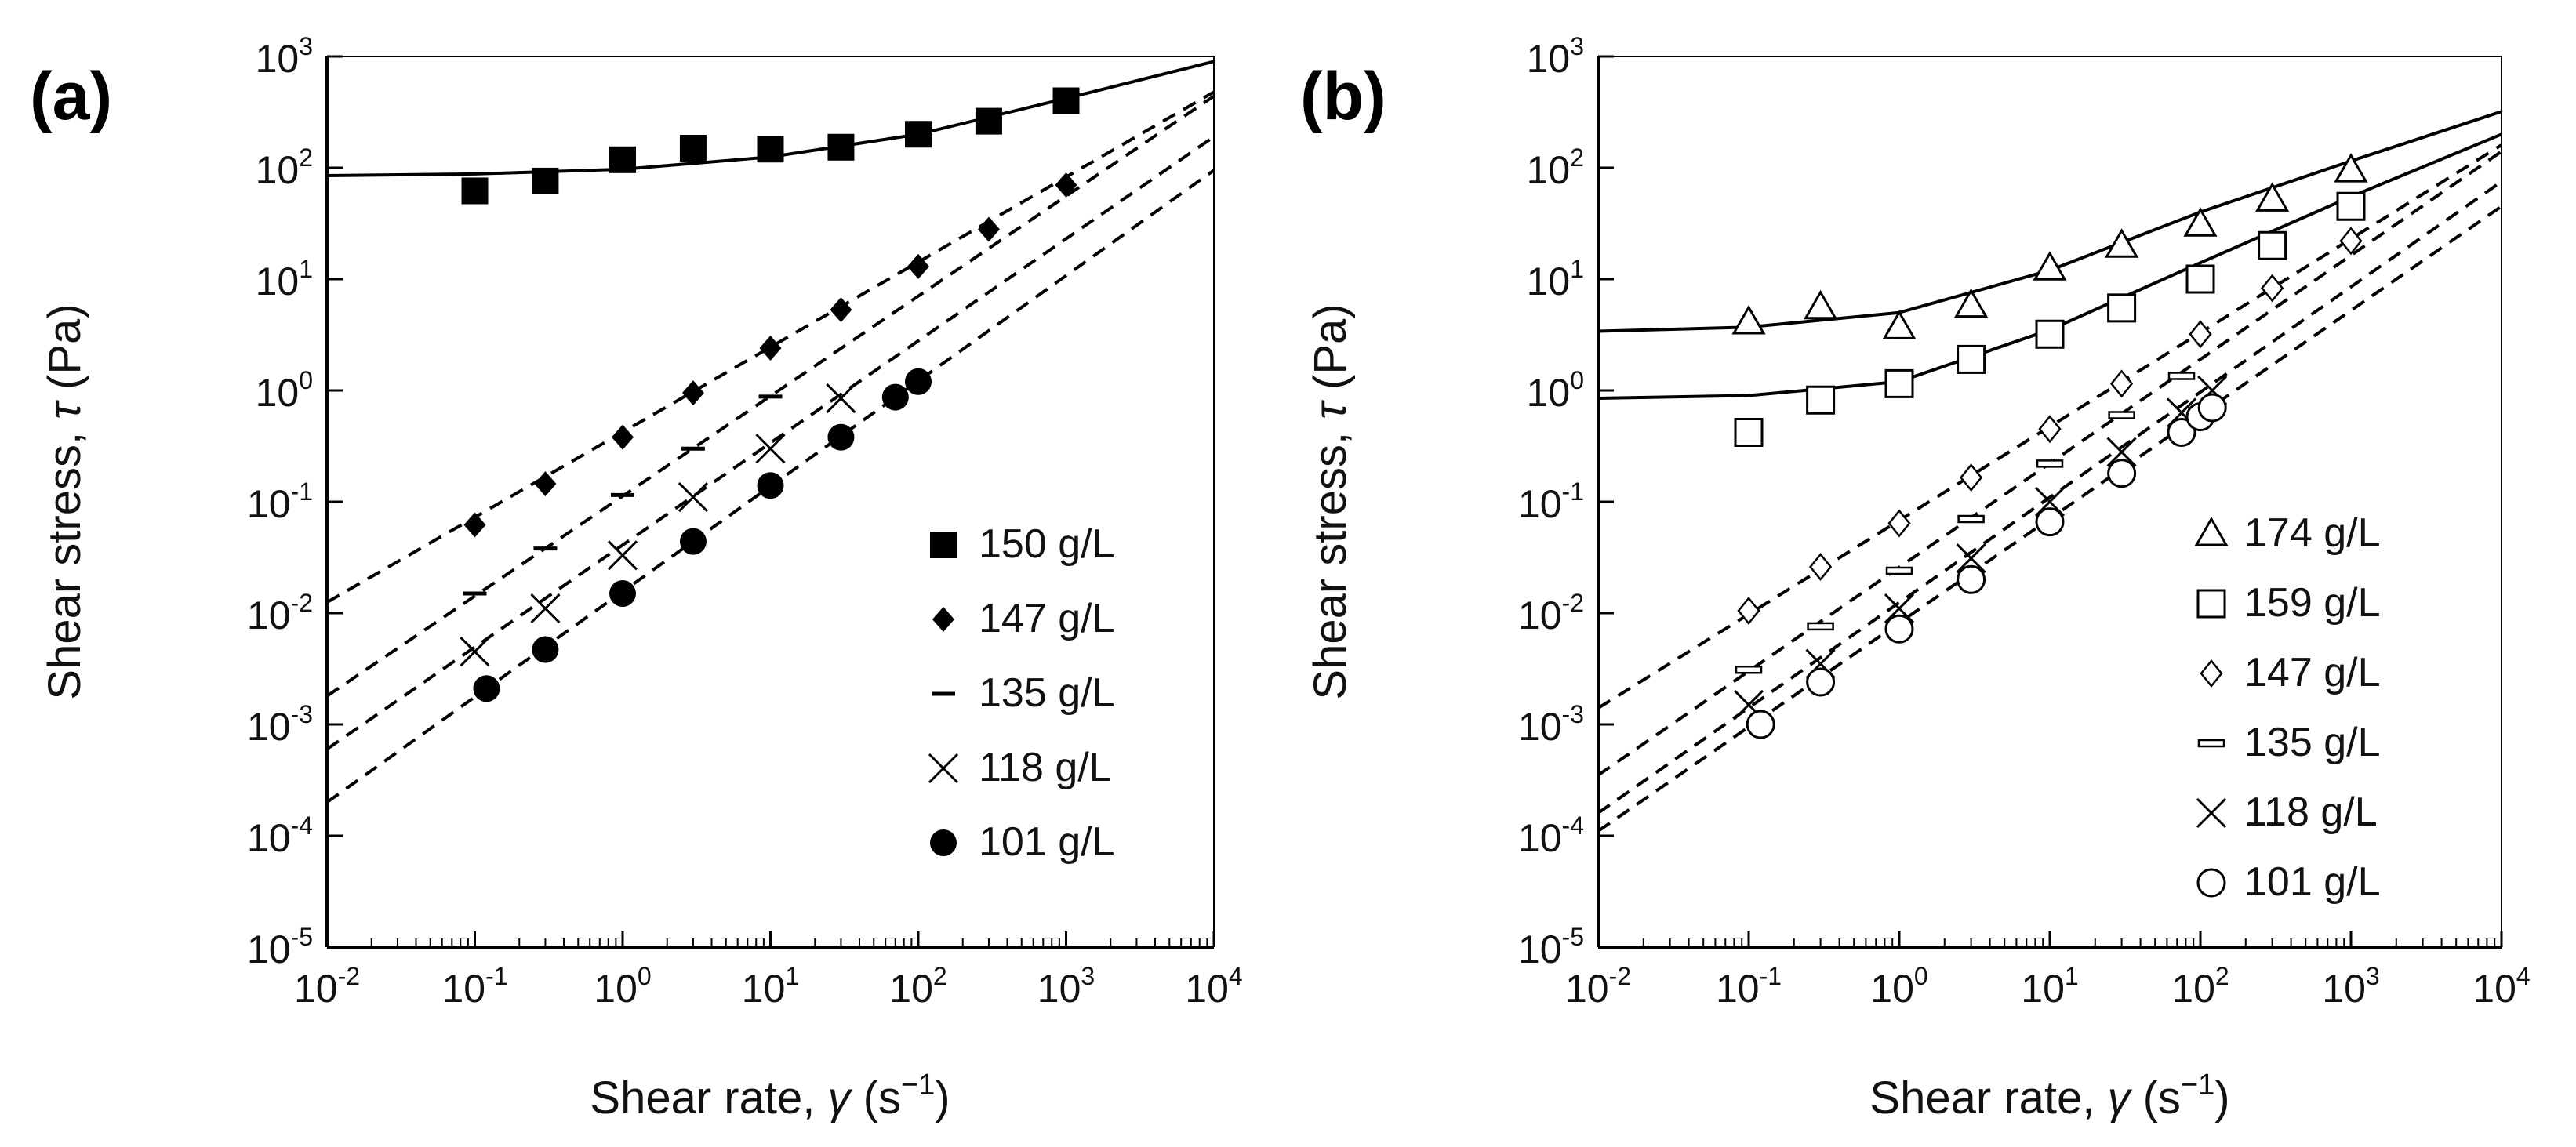 The width and height of the screenshot is (2576, 1147). What do you see at coordinates (284, 167) in the screenshot?
I see `y-tick-label: 10²` at bounding box center [284, 167].